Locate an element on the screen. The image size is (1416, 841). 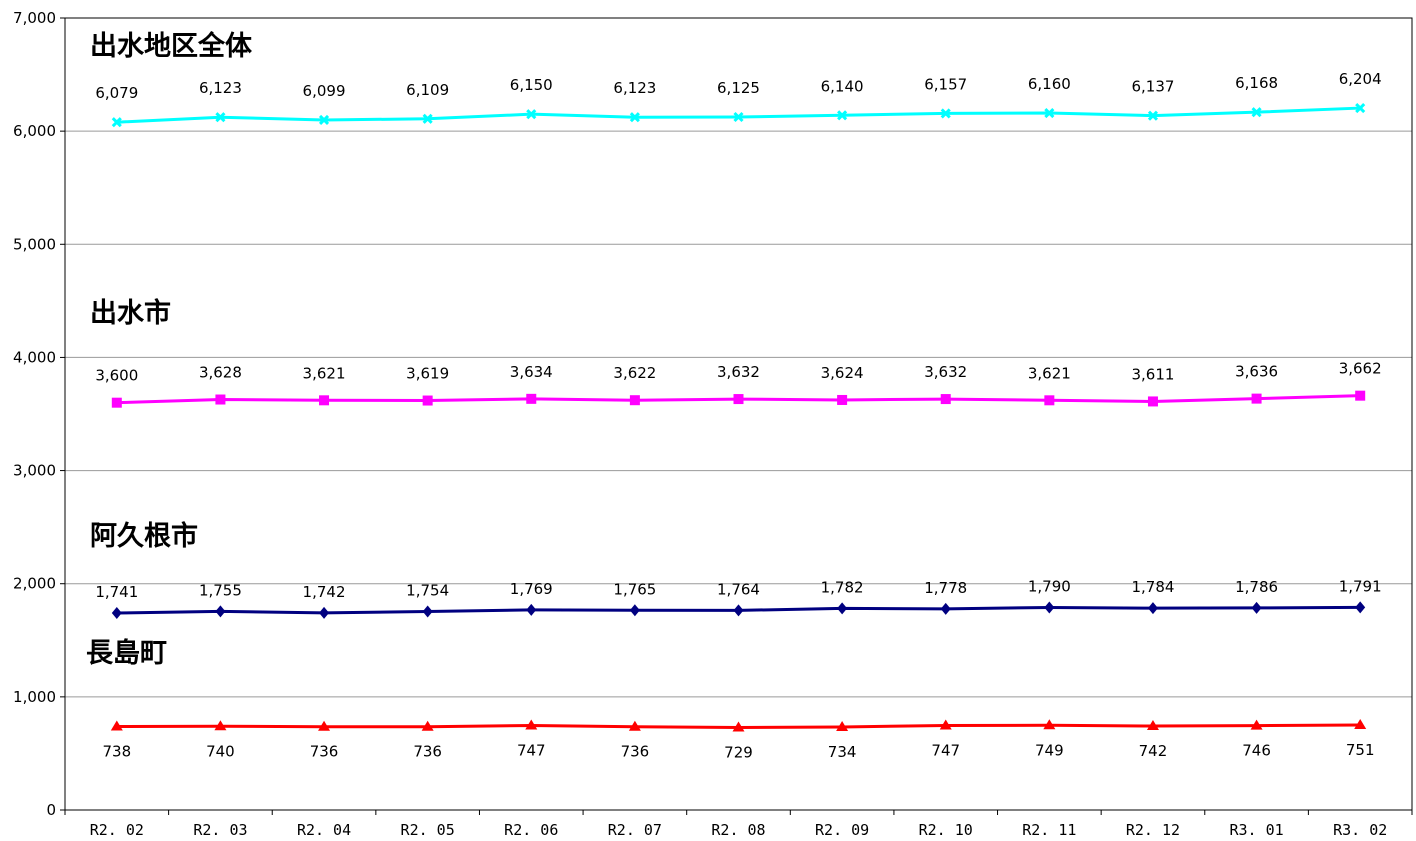
y-tick-label: 5,000 is located at coordinates (34, 244).